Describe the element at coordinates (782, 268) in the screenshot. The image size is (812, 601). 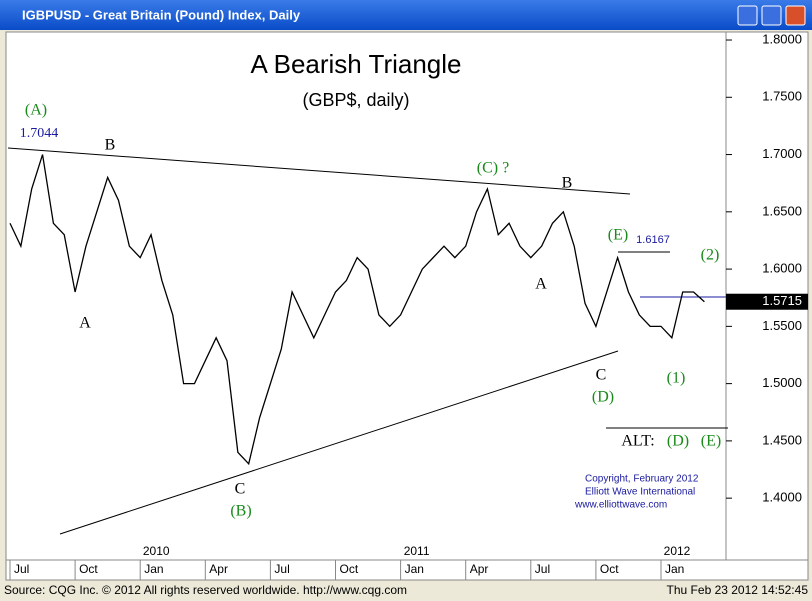
I see `y-tick-label: 1.6000` at that location.